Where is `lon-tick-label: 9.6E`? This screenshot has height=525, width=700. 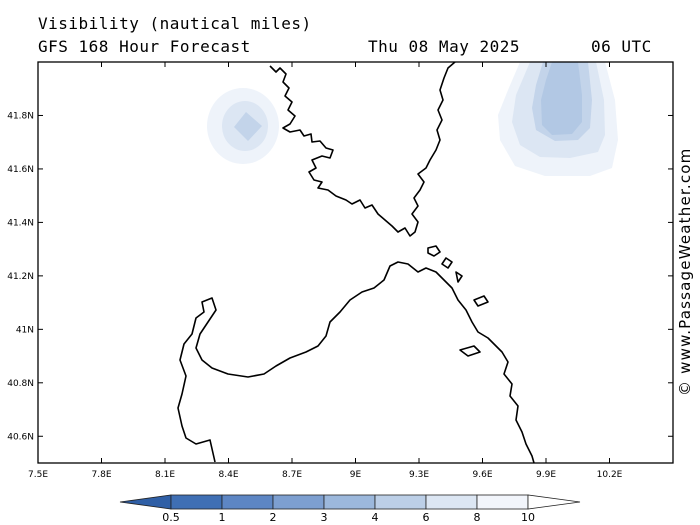 lon-tick-label: 9.6E is located at coordinates (483, 475).